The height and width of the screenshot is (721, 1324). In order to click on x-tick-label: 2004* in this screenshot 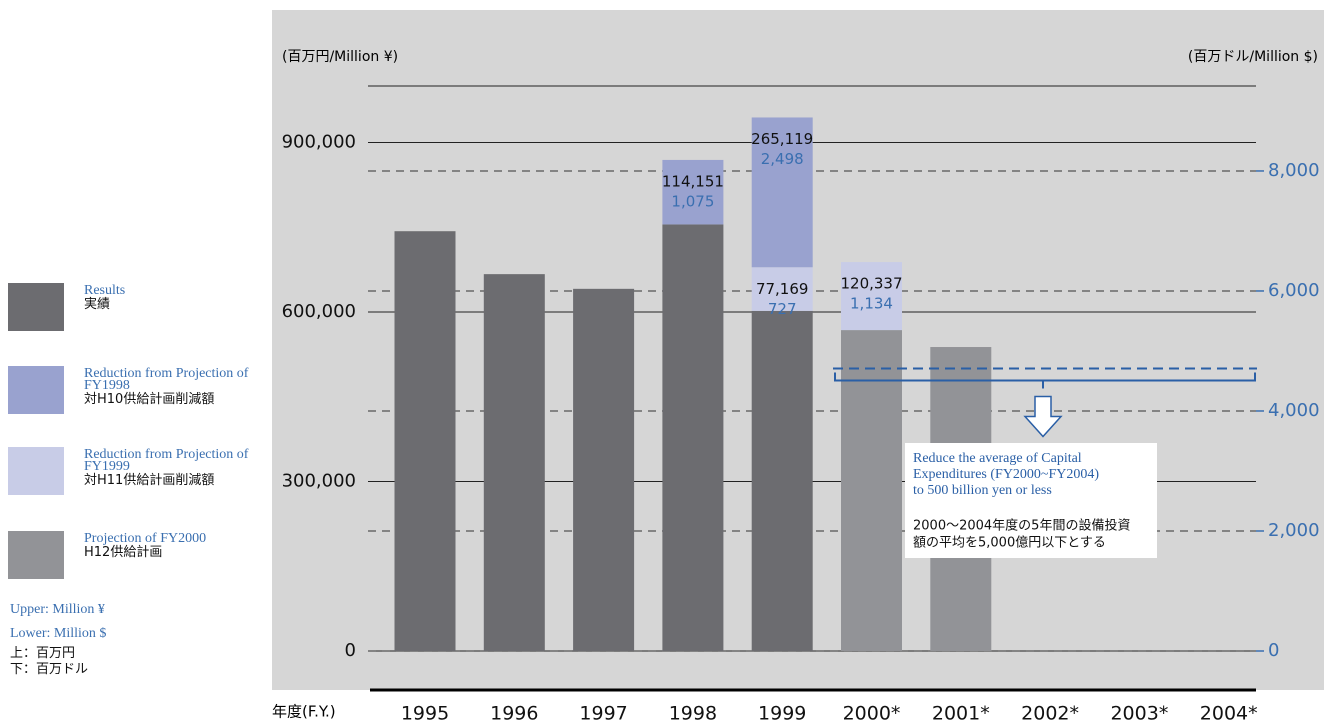, I will do `click(1229, 712)`.